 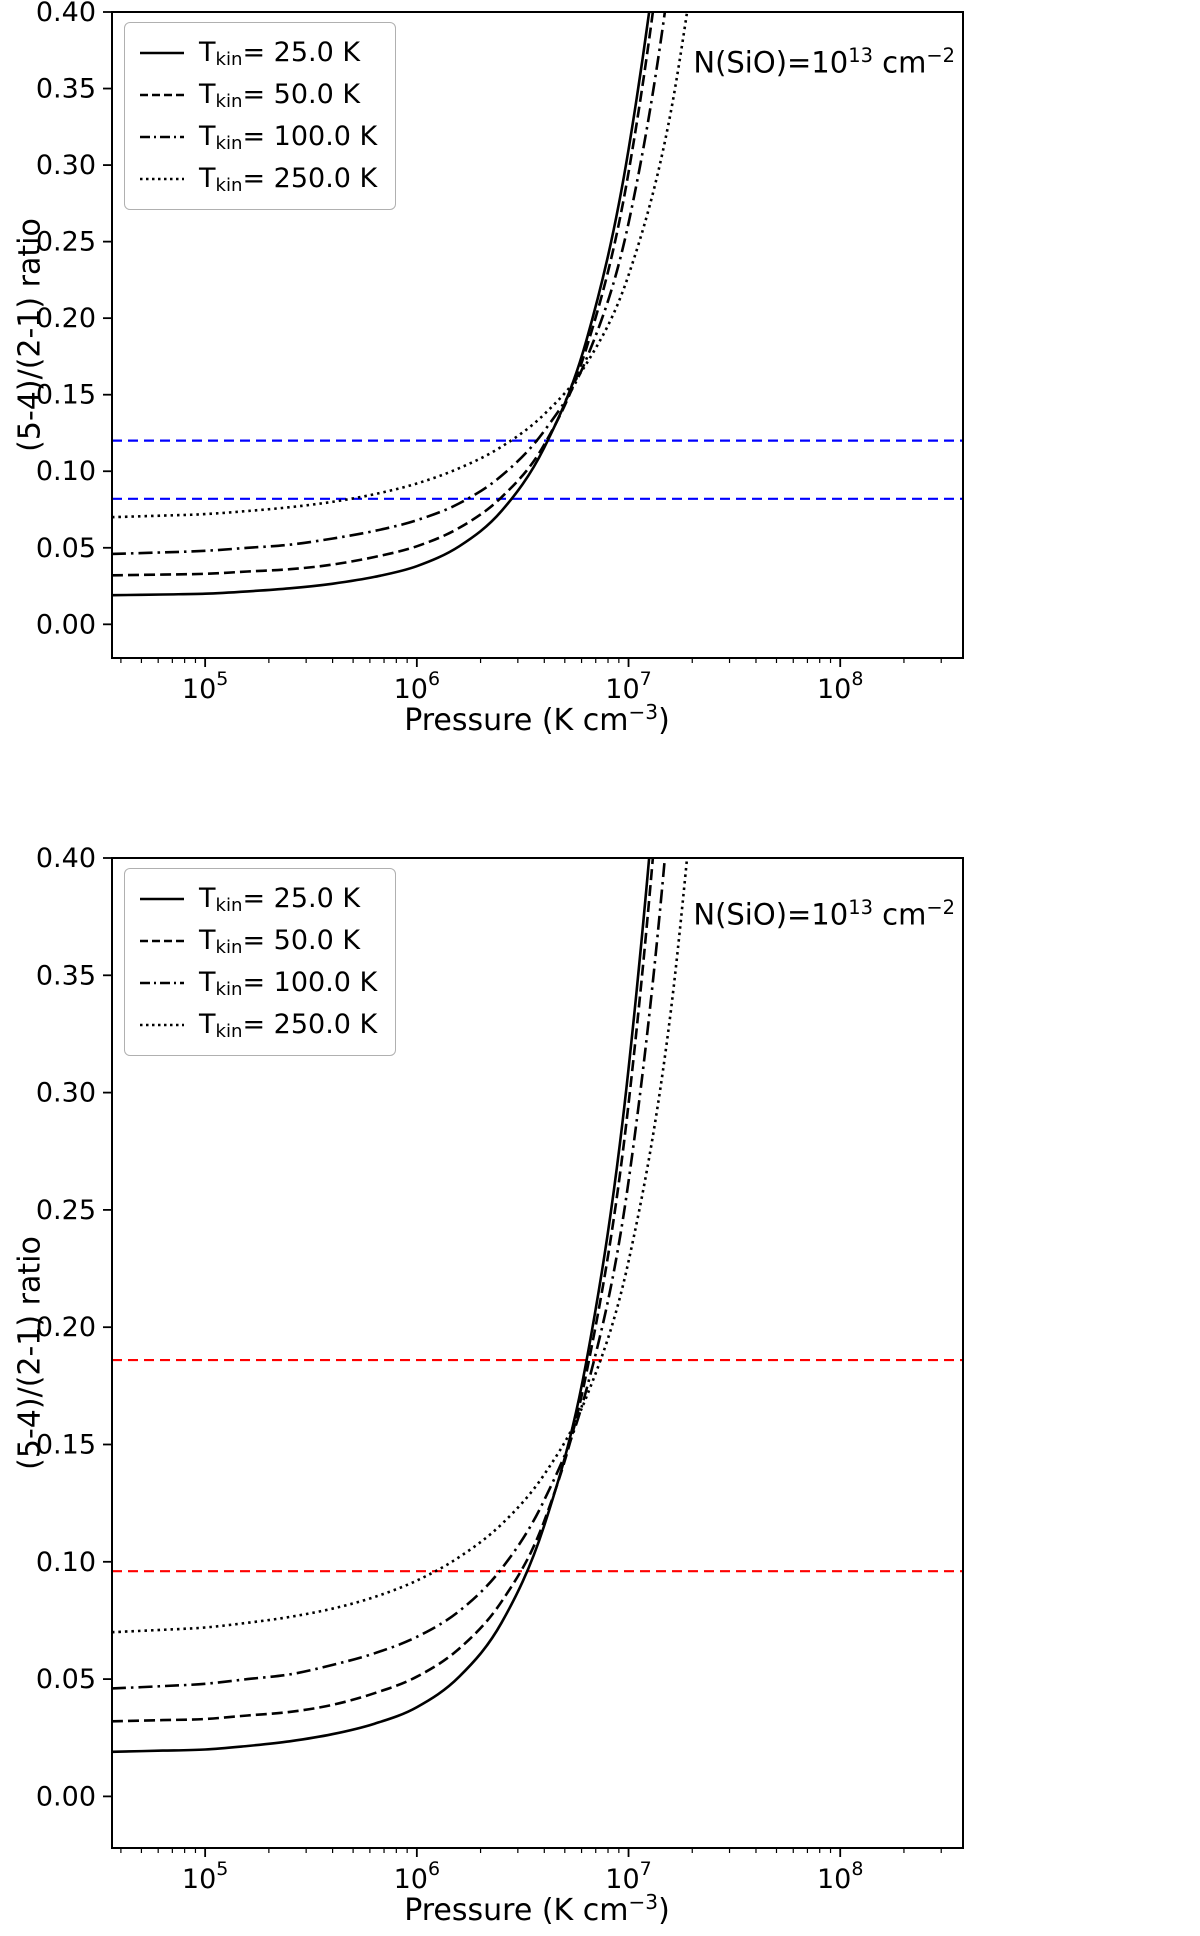 What do you see at coordinates (400, 265) in the screenshot?
I see `series-line-tkin-250K` at bounding box center [400, 265].